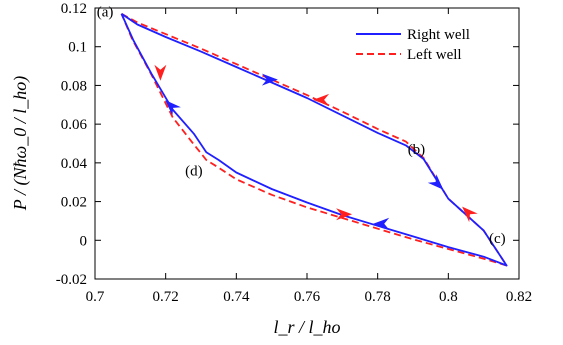 Image resolution: width=563 pixels, height=345 pixels. What do you see at coordinates (166, 297) in the screenshot?
I see `x-tick-label: 0.72` at bounding box center [166, 297].